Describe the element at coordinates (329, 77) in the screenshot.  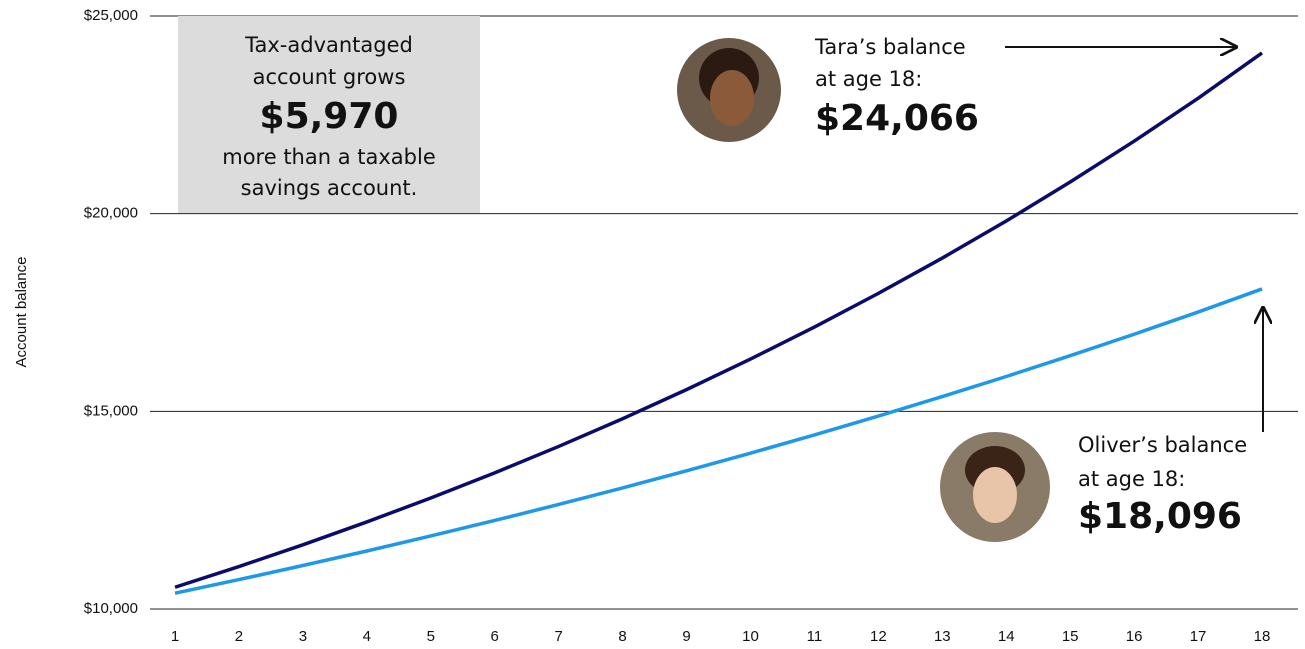
I see `callout-text: account grows` at that location.